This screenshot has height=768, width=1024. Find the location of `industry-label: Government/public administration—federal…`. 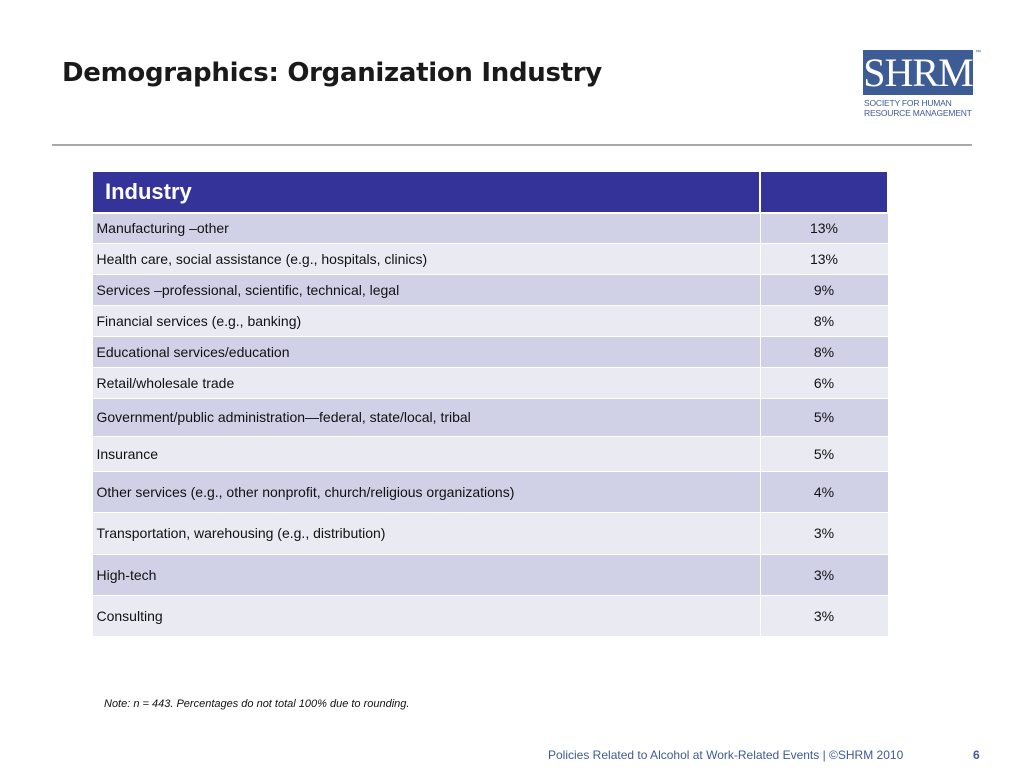

industry-label: Government/public administration—federal… is located at coordinates (426, 417).